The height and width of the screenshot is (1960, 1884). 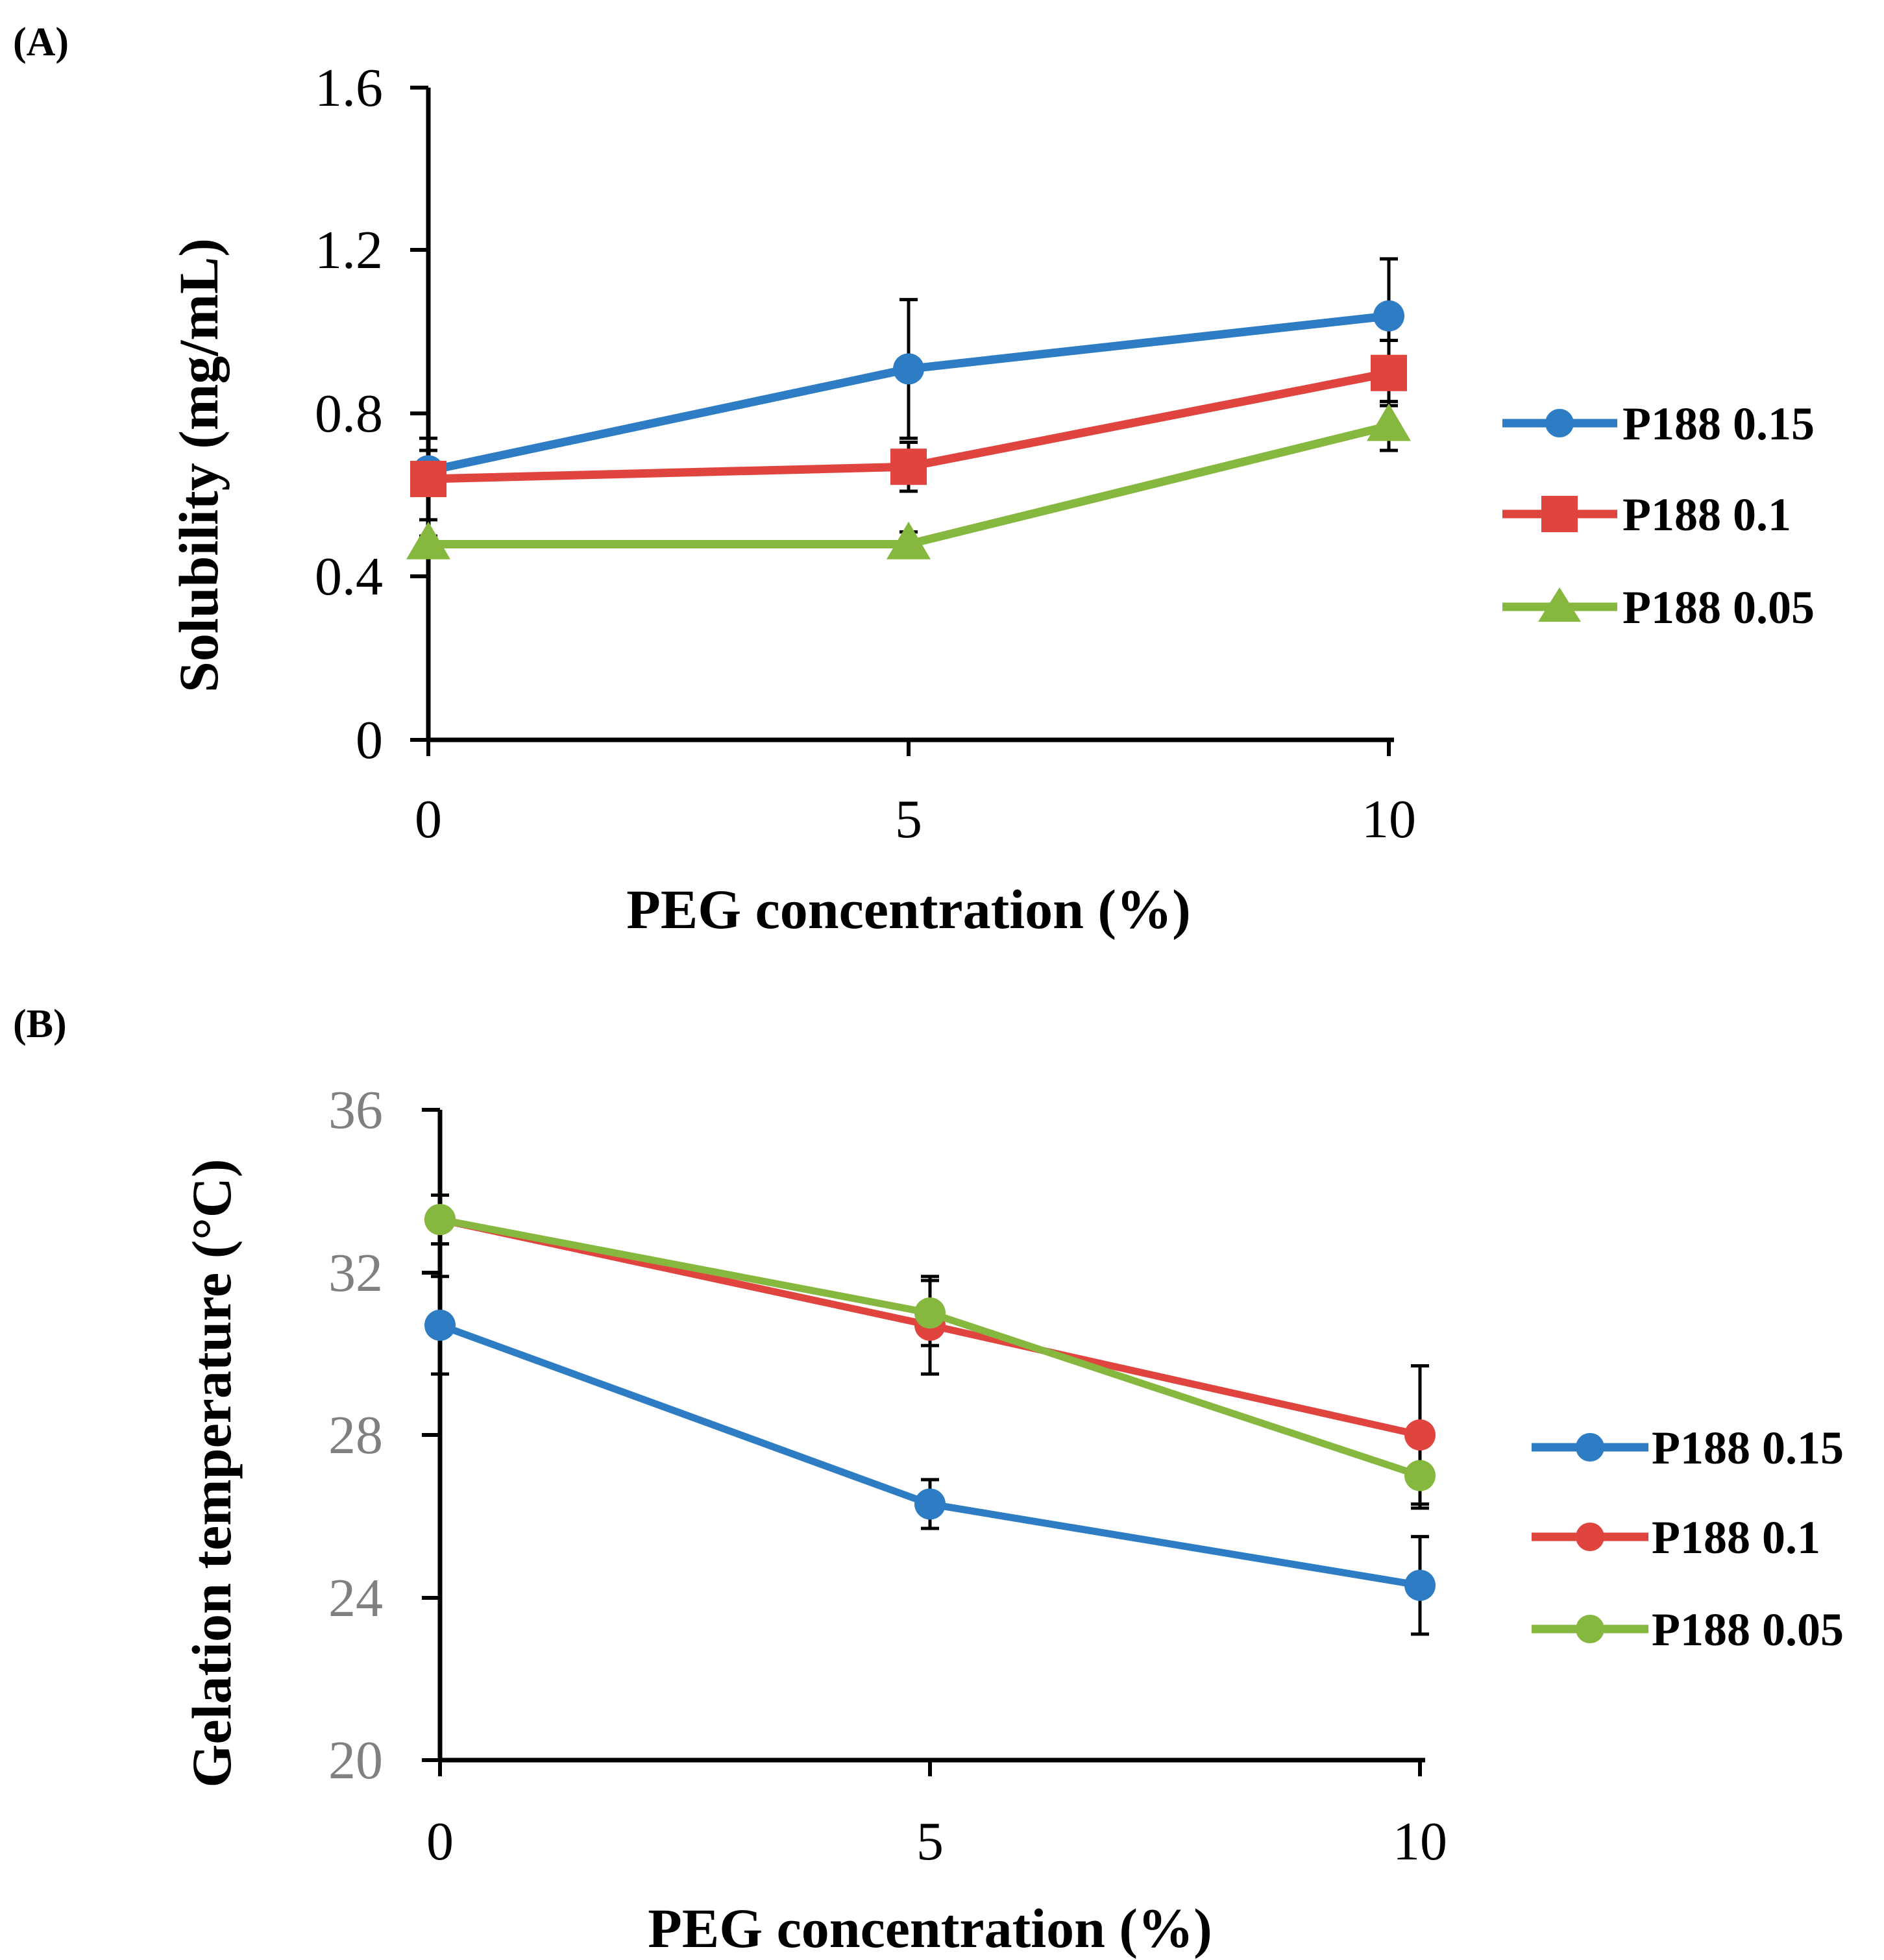 I want to click on panel-b-x-axis-title: PEG concentration (%), so click(x=930, y=1928).